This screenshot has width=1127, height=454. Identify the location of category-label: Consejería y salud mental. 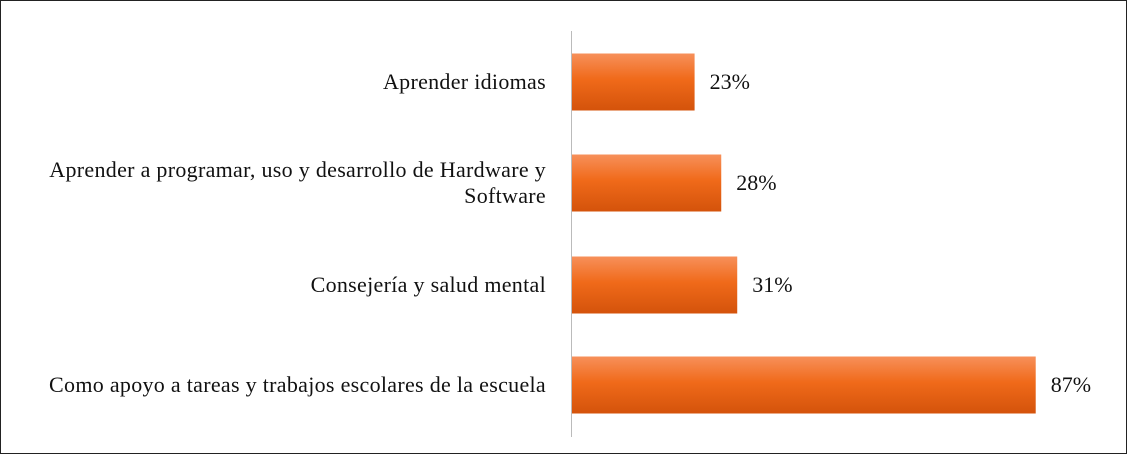
(428, 284).